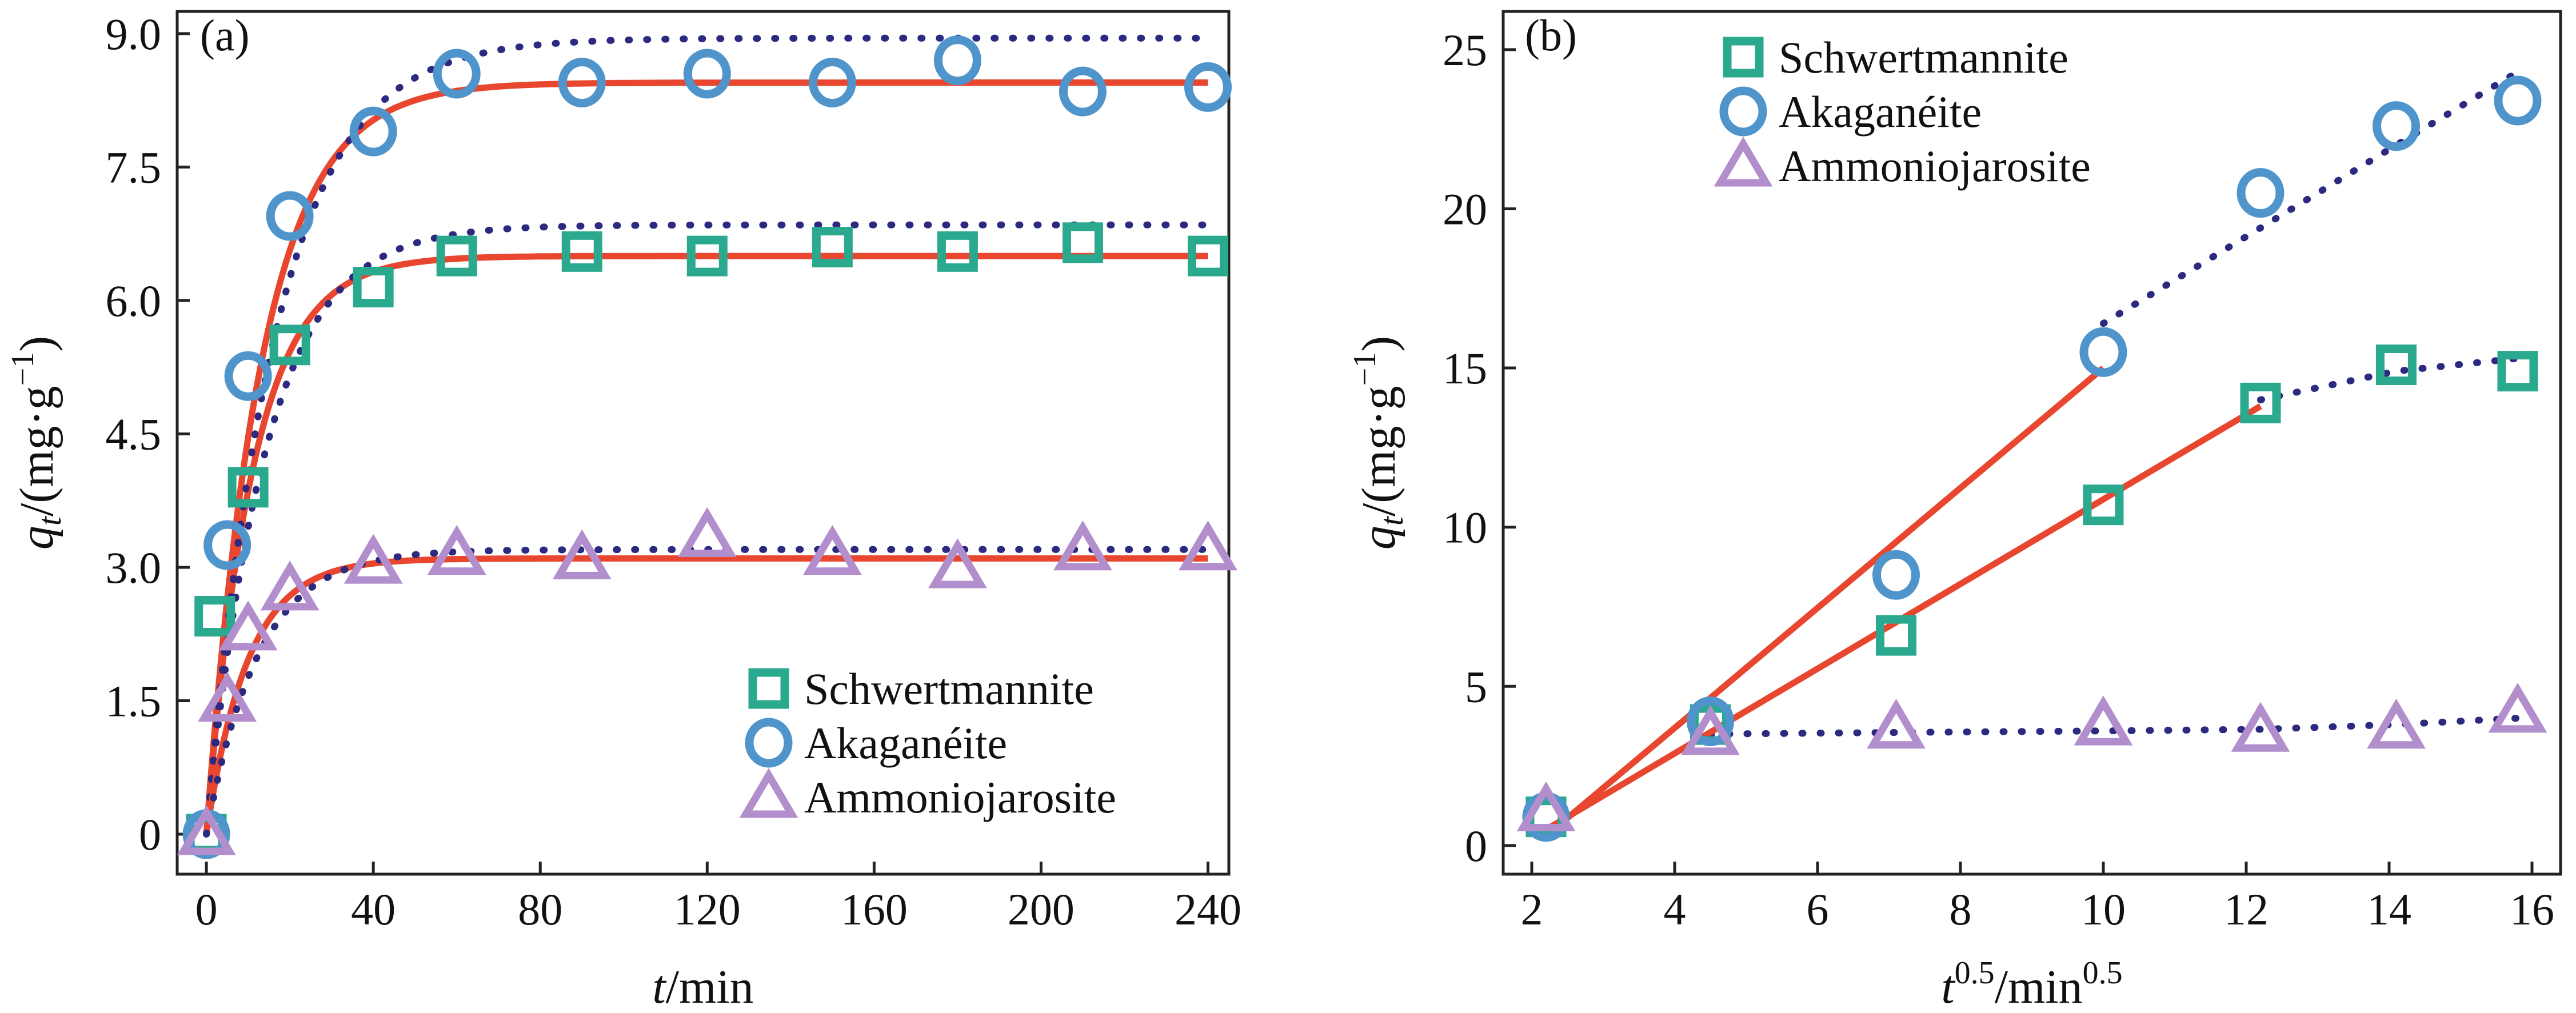  Describe the element at coordinates (874, 909) in the screenshot. I see `x-tick-label: 160` at that location.